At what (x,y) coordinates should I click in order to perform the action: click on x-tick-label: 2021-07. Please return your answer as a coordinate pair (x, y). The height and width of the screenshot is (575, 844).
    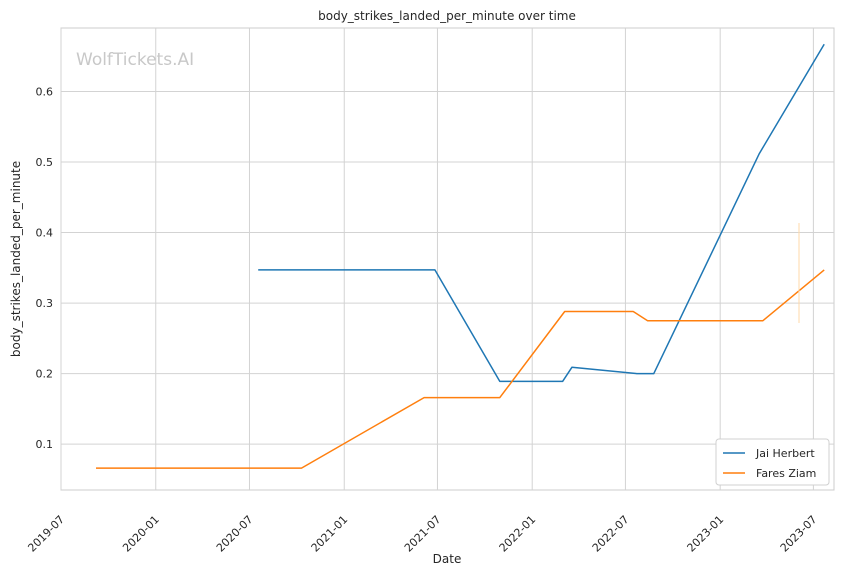
    Looking at the image, I should click on (423, 534).